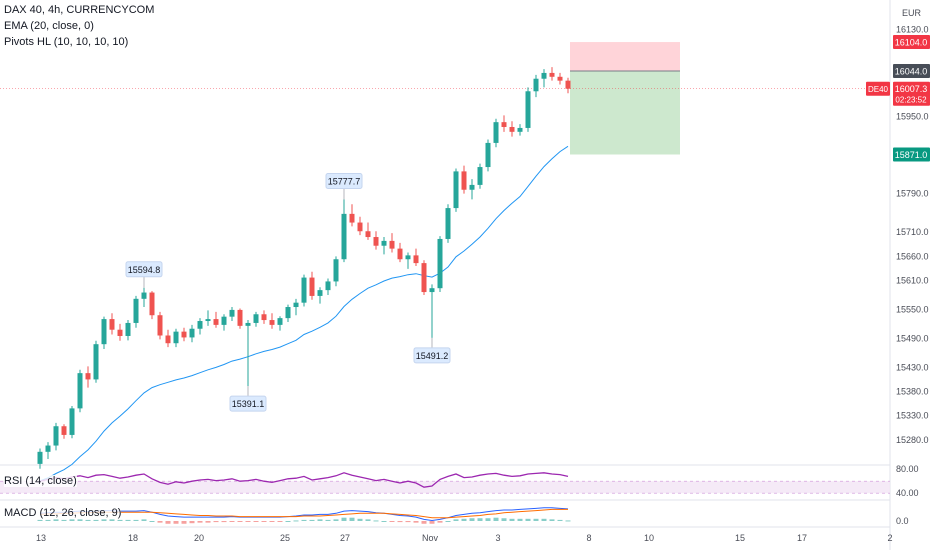  Describe the element at coordinates (66, 42) in the screenshot. I see `pivots-legend: Pivots HL (10, 10, 10, 10)` at that location.